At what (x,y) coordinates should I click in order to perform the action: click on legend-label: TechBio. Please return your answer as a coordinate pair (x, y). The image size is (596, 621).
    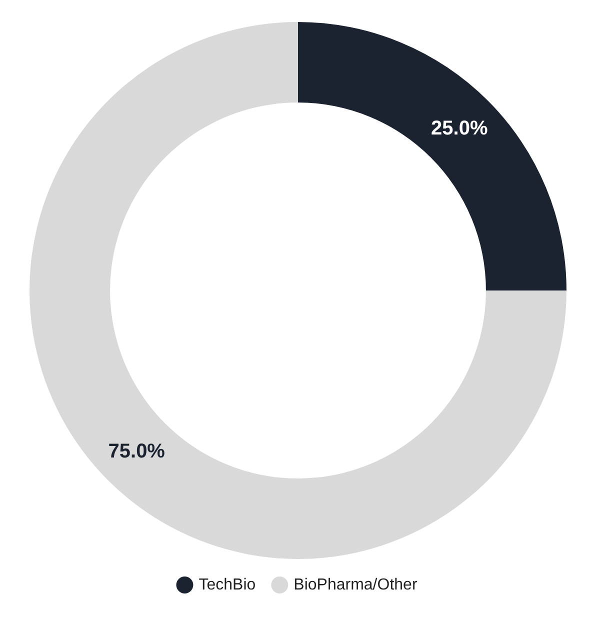
    Looking at the image, I should click on (227, 585).